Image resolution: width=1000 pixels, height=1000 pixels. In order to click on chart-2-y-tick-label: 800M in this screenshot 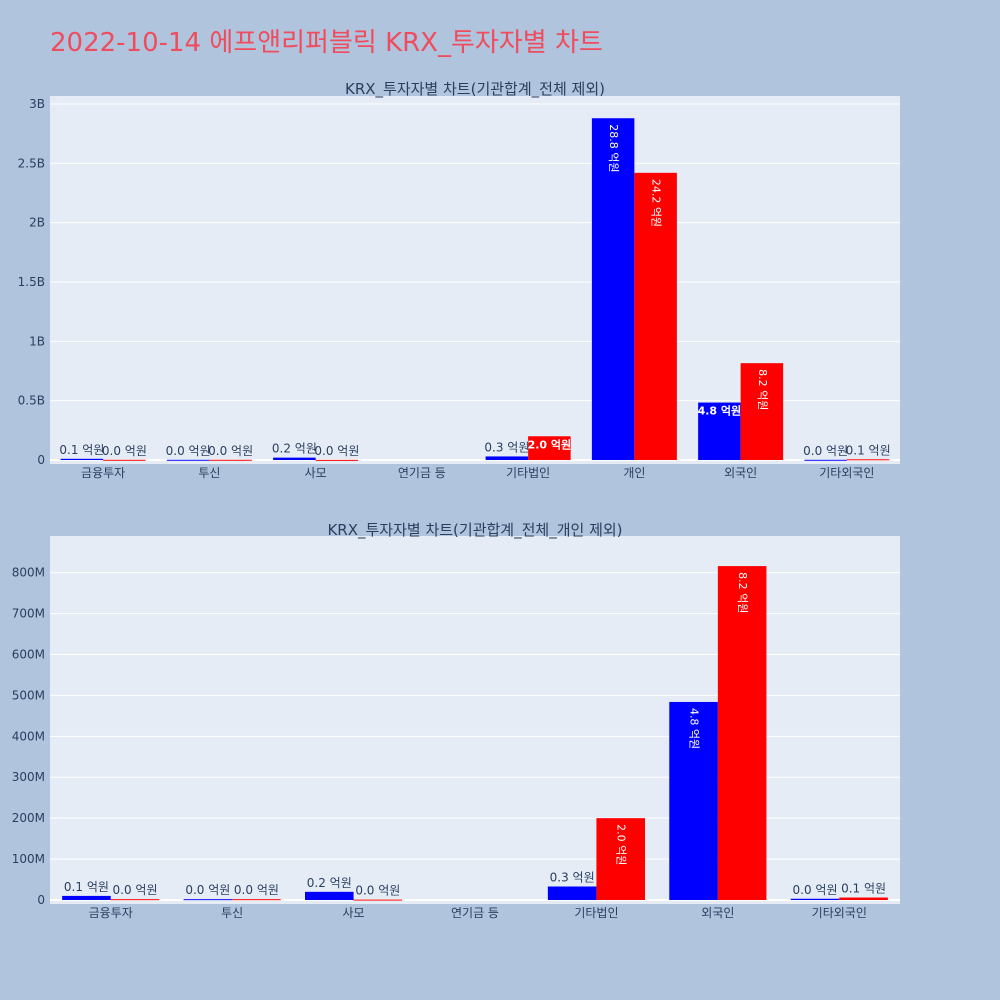, I will do `click(28, 573)`.